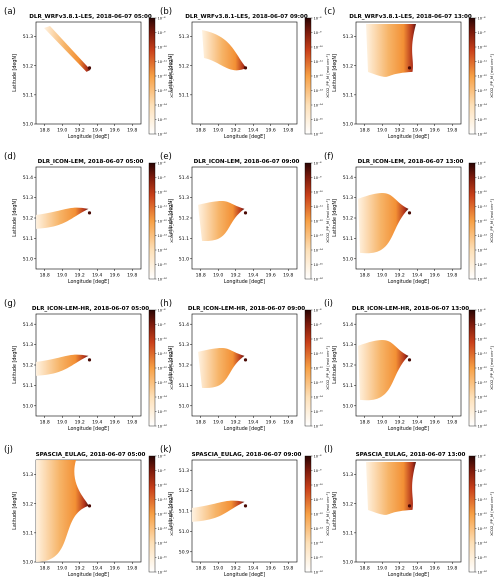  Describe the element at coordinates (90, 309) in the screenshot. I see `panel-title: DLR_ICON-LEM-HR, 2018-06-07 05:00` at that location.